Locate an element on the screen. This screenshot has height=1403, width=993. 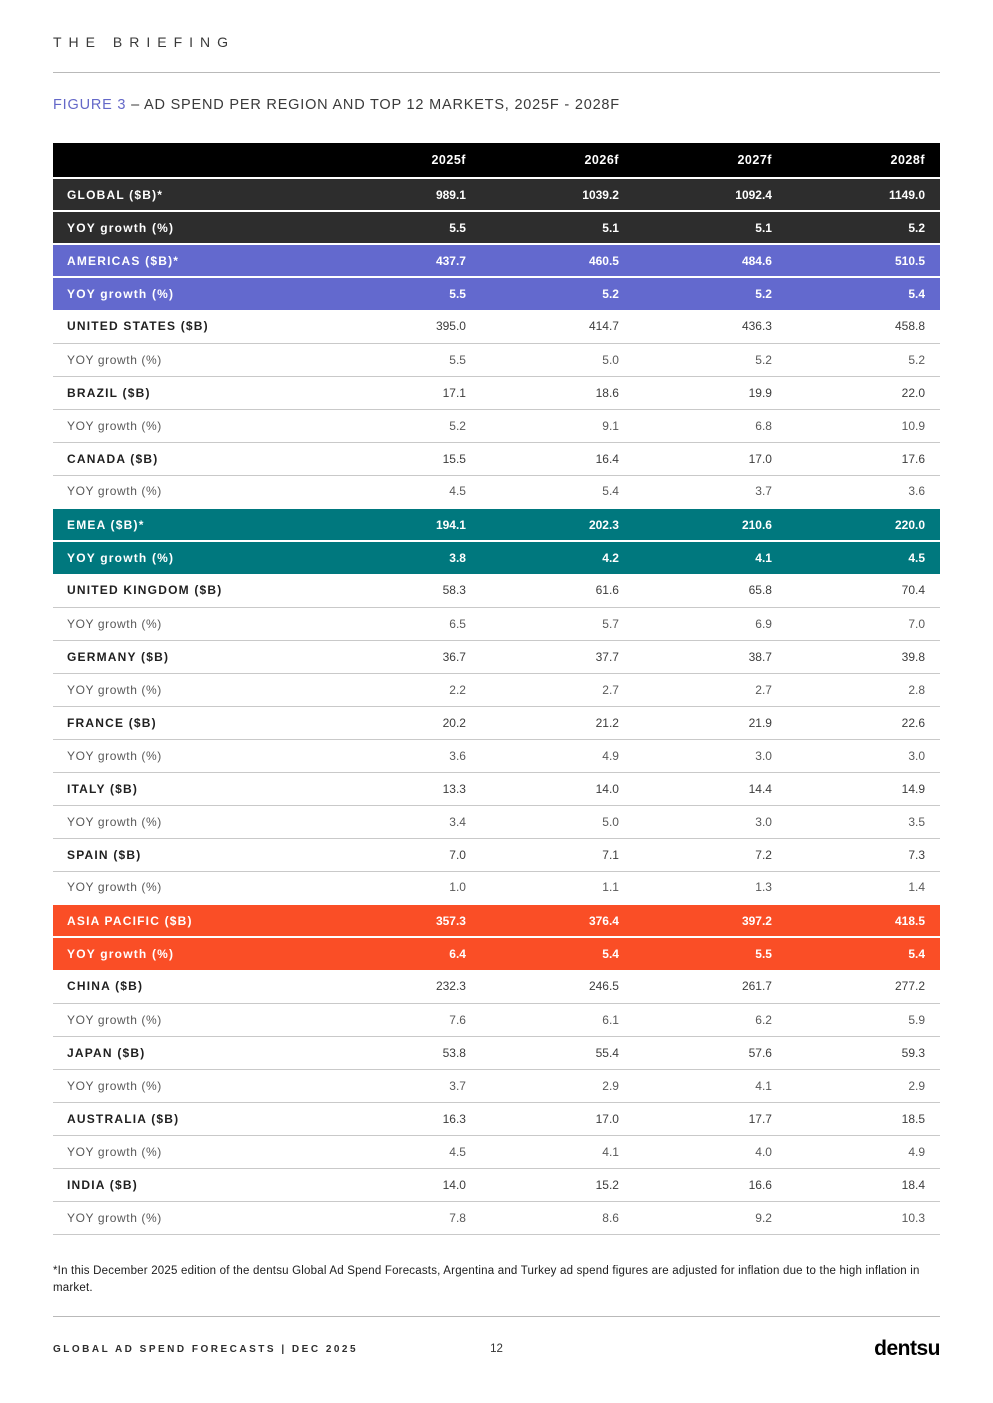
value-cell: 70.4 is located at coordinates (913, 590).